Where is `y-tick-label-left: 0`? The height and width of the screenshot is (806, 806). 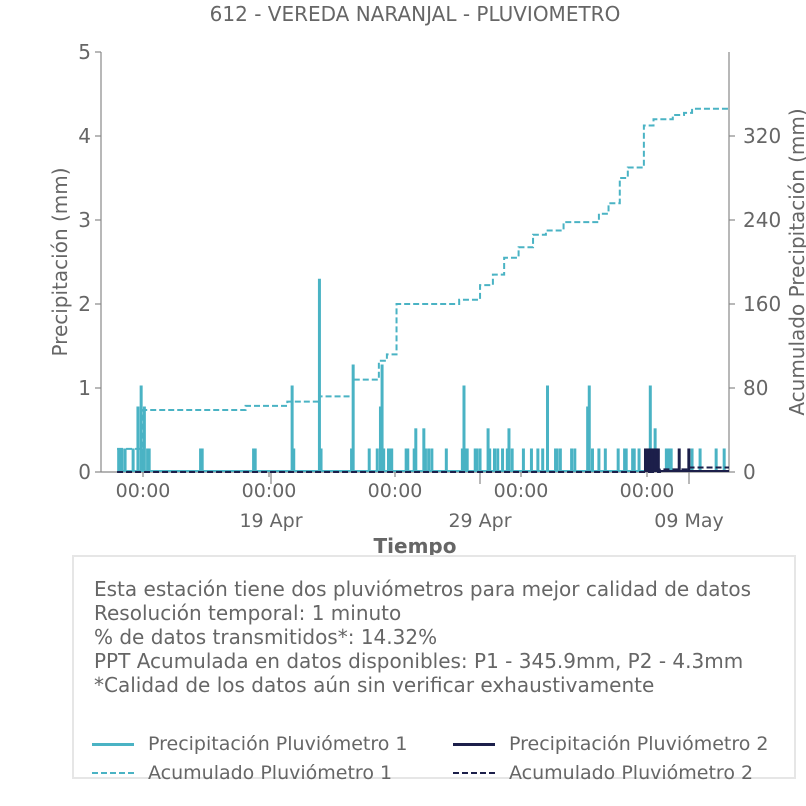 y-tick-label-left: 0 is located at coordinates (84, 472).